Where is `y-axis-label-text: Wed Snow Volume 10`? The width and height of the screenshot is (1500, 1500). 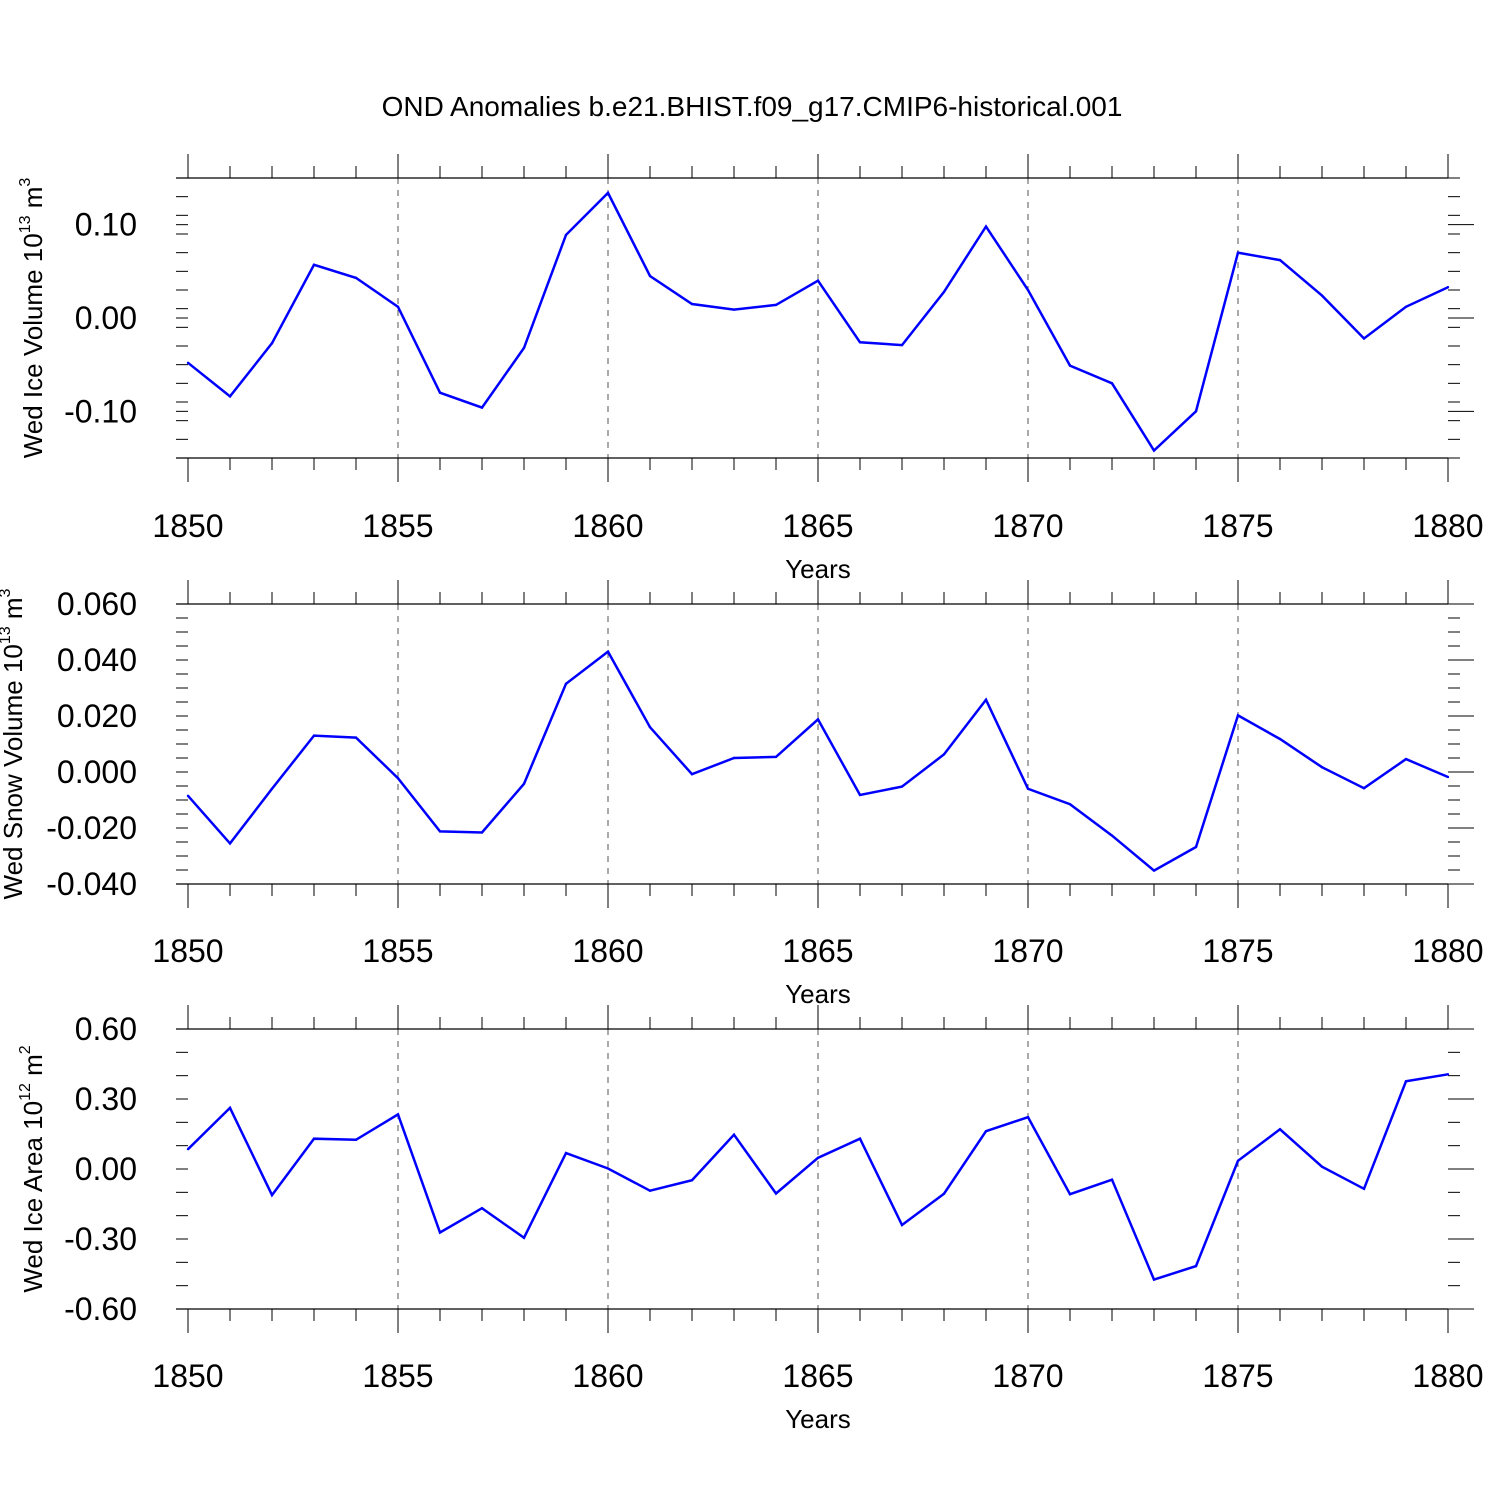
y-axis-label-text: Wed Snow Volume 10 is located at coordinates (14, 771).